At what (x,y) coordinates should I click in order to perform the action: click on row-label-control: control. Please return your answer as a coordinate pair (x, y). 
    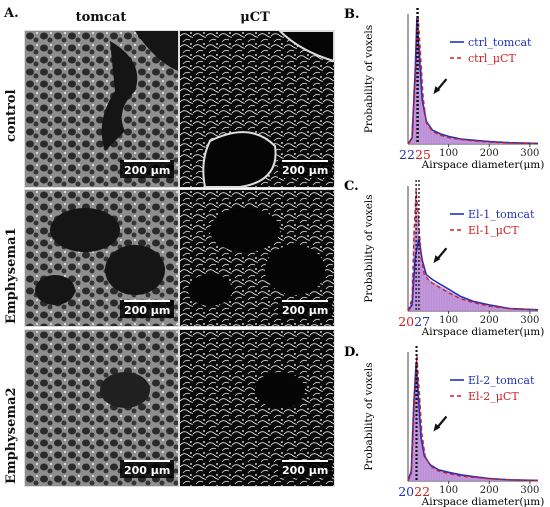
    Looking at the image, I should click on (11, 115).